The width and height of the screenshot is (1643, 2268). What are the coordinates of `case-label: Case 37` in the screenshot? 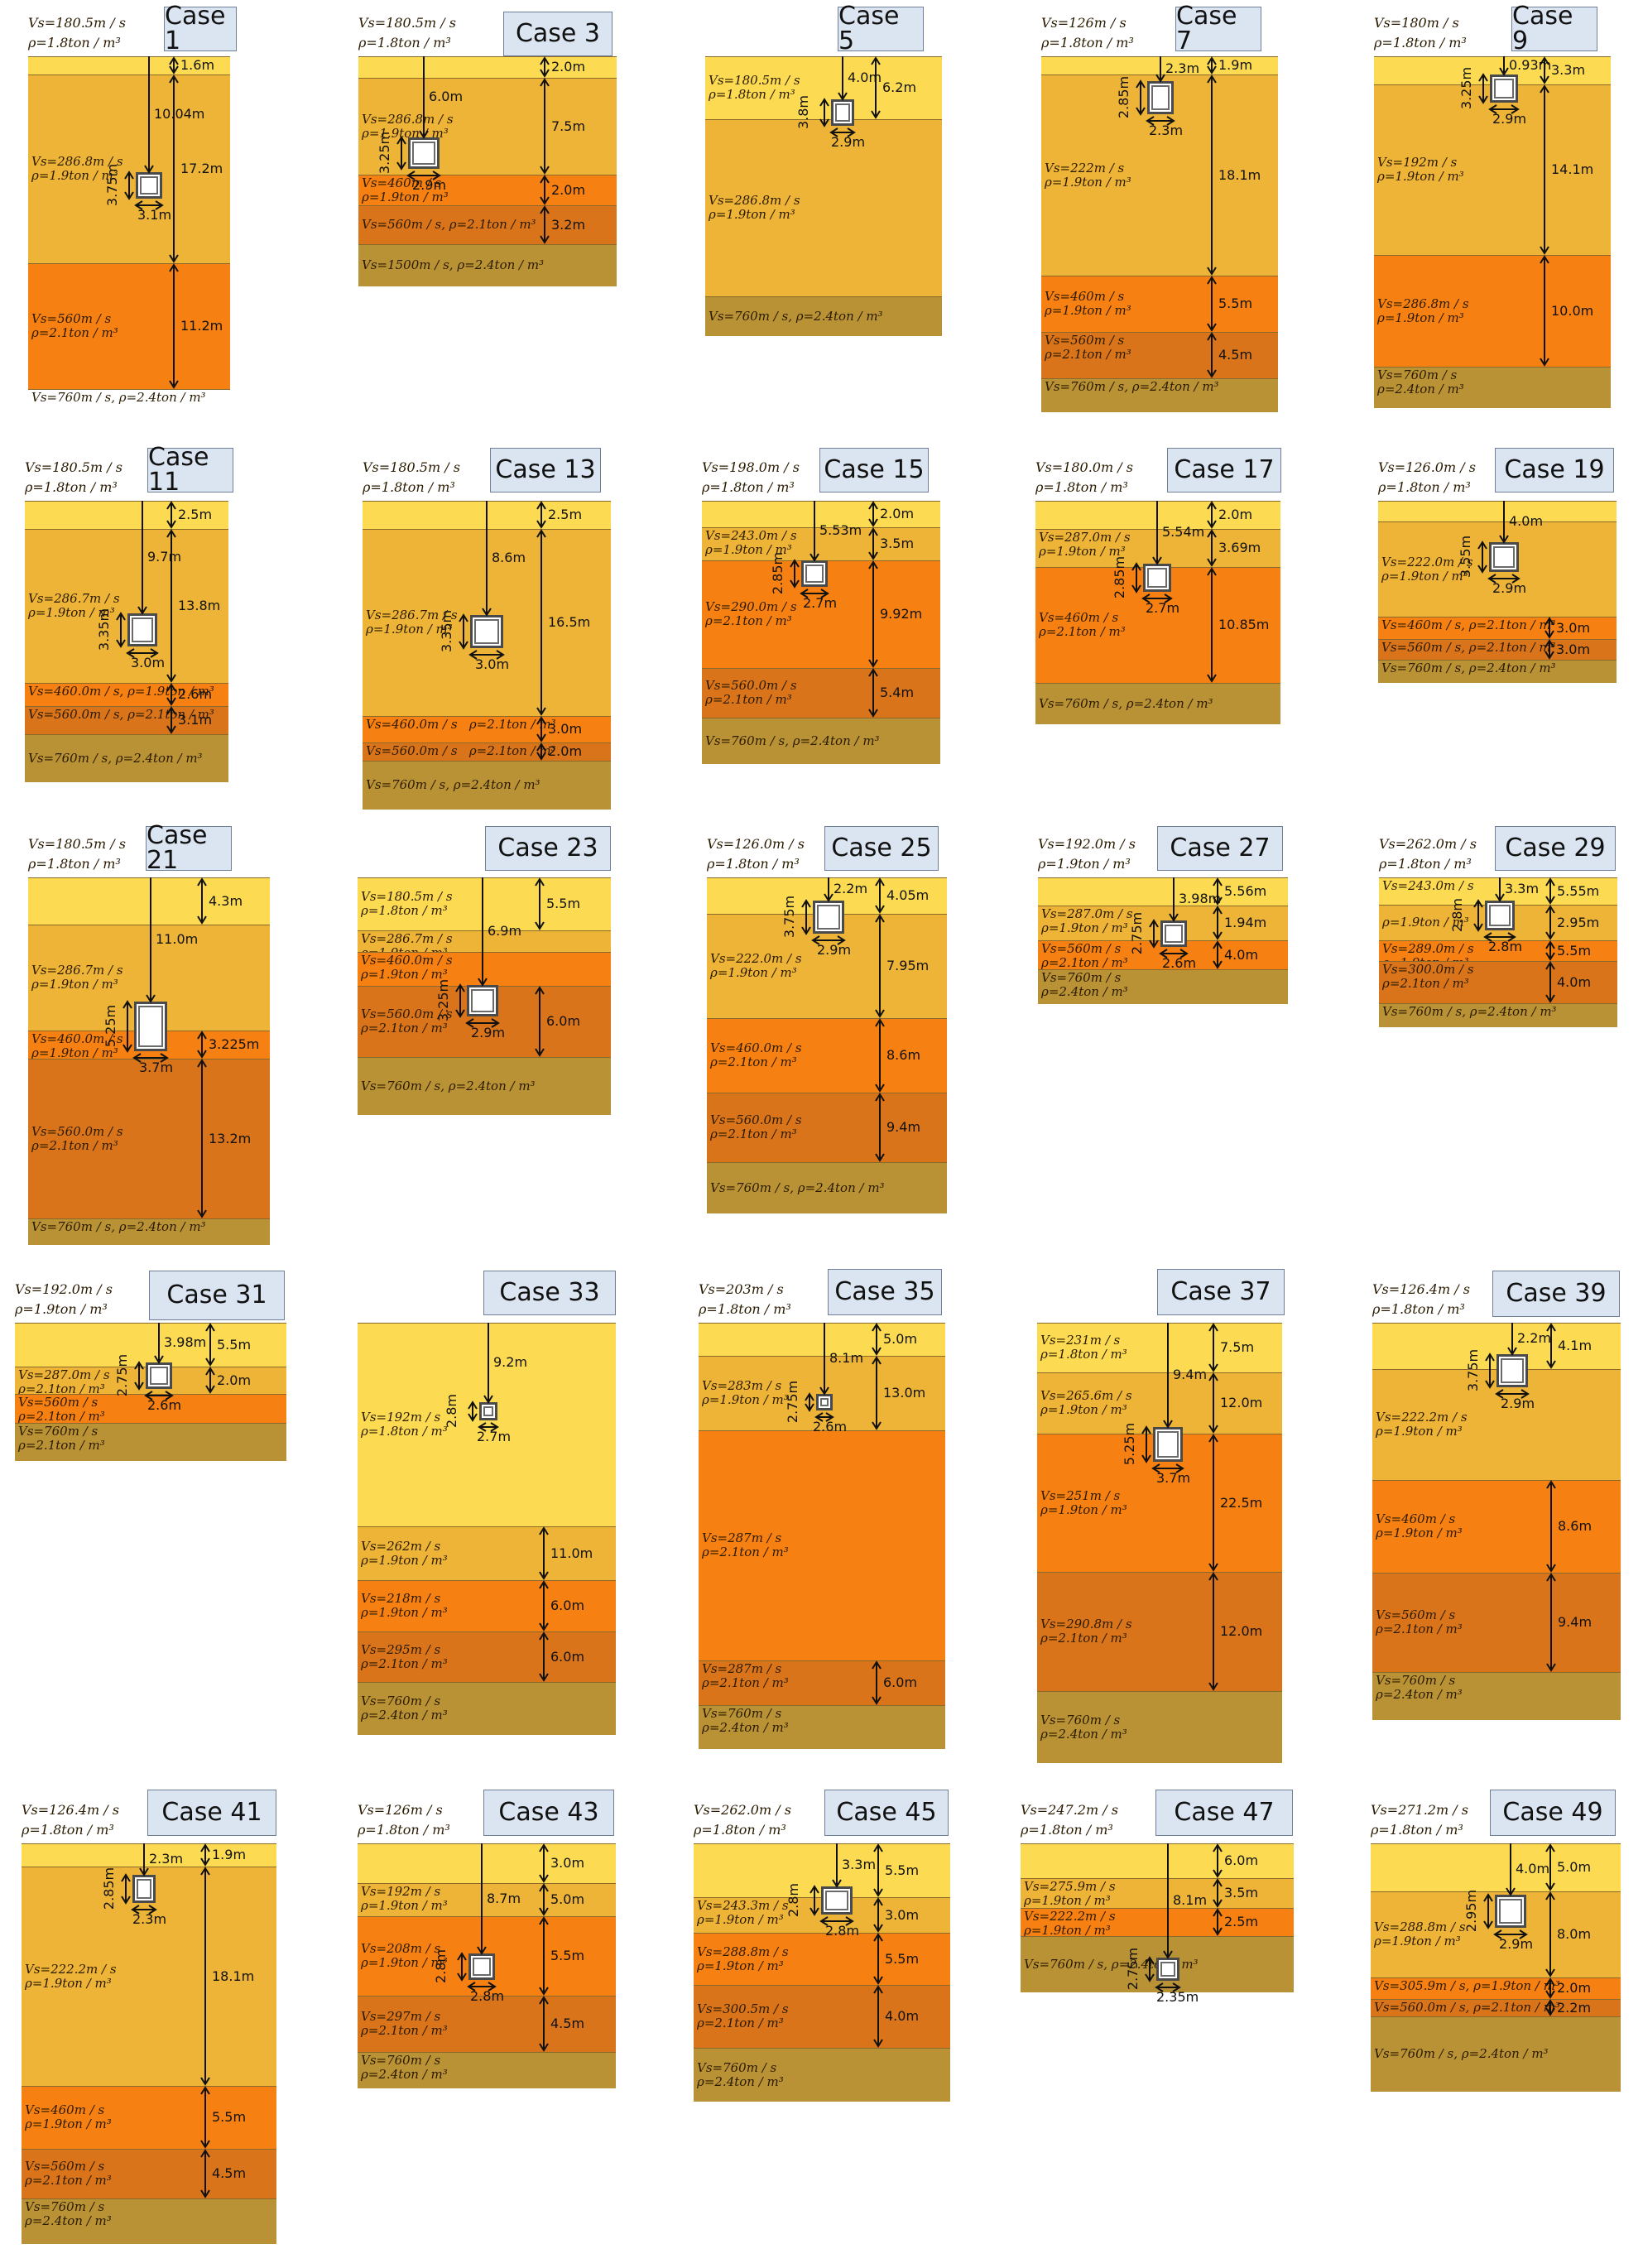 It's located at (1221, 1292).